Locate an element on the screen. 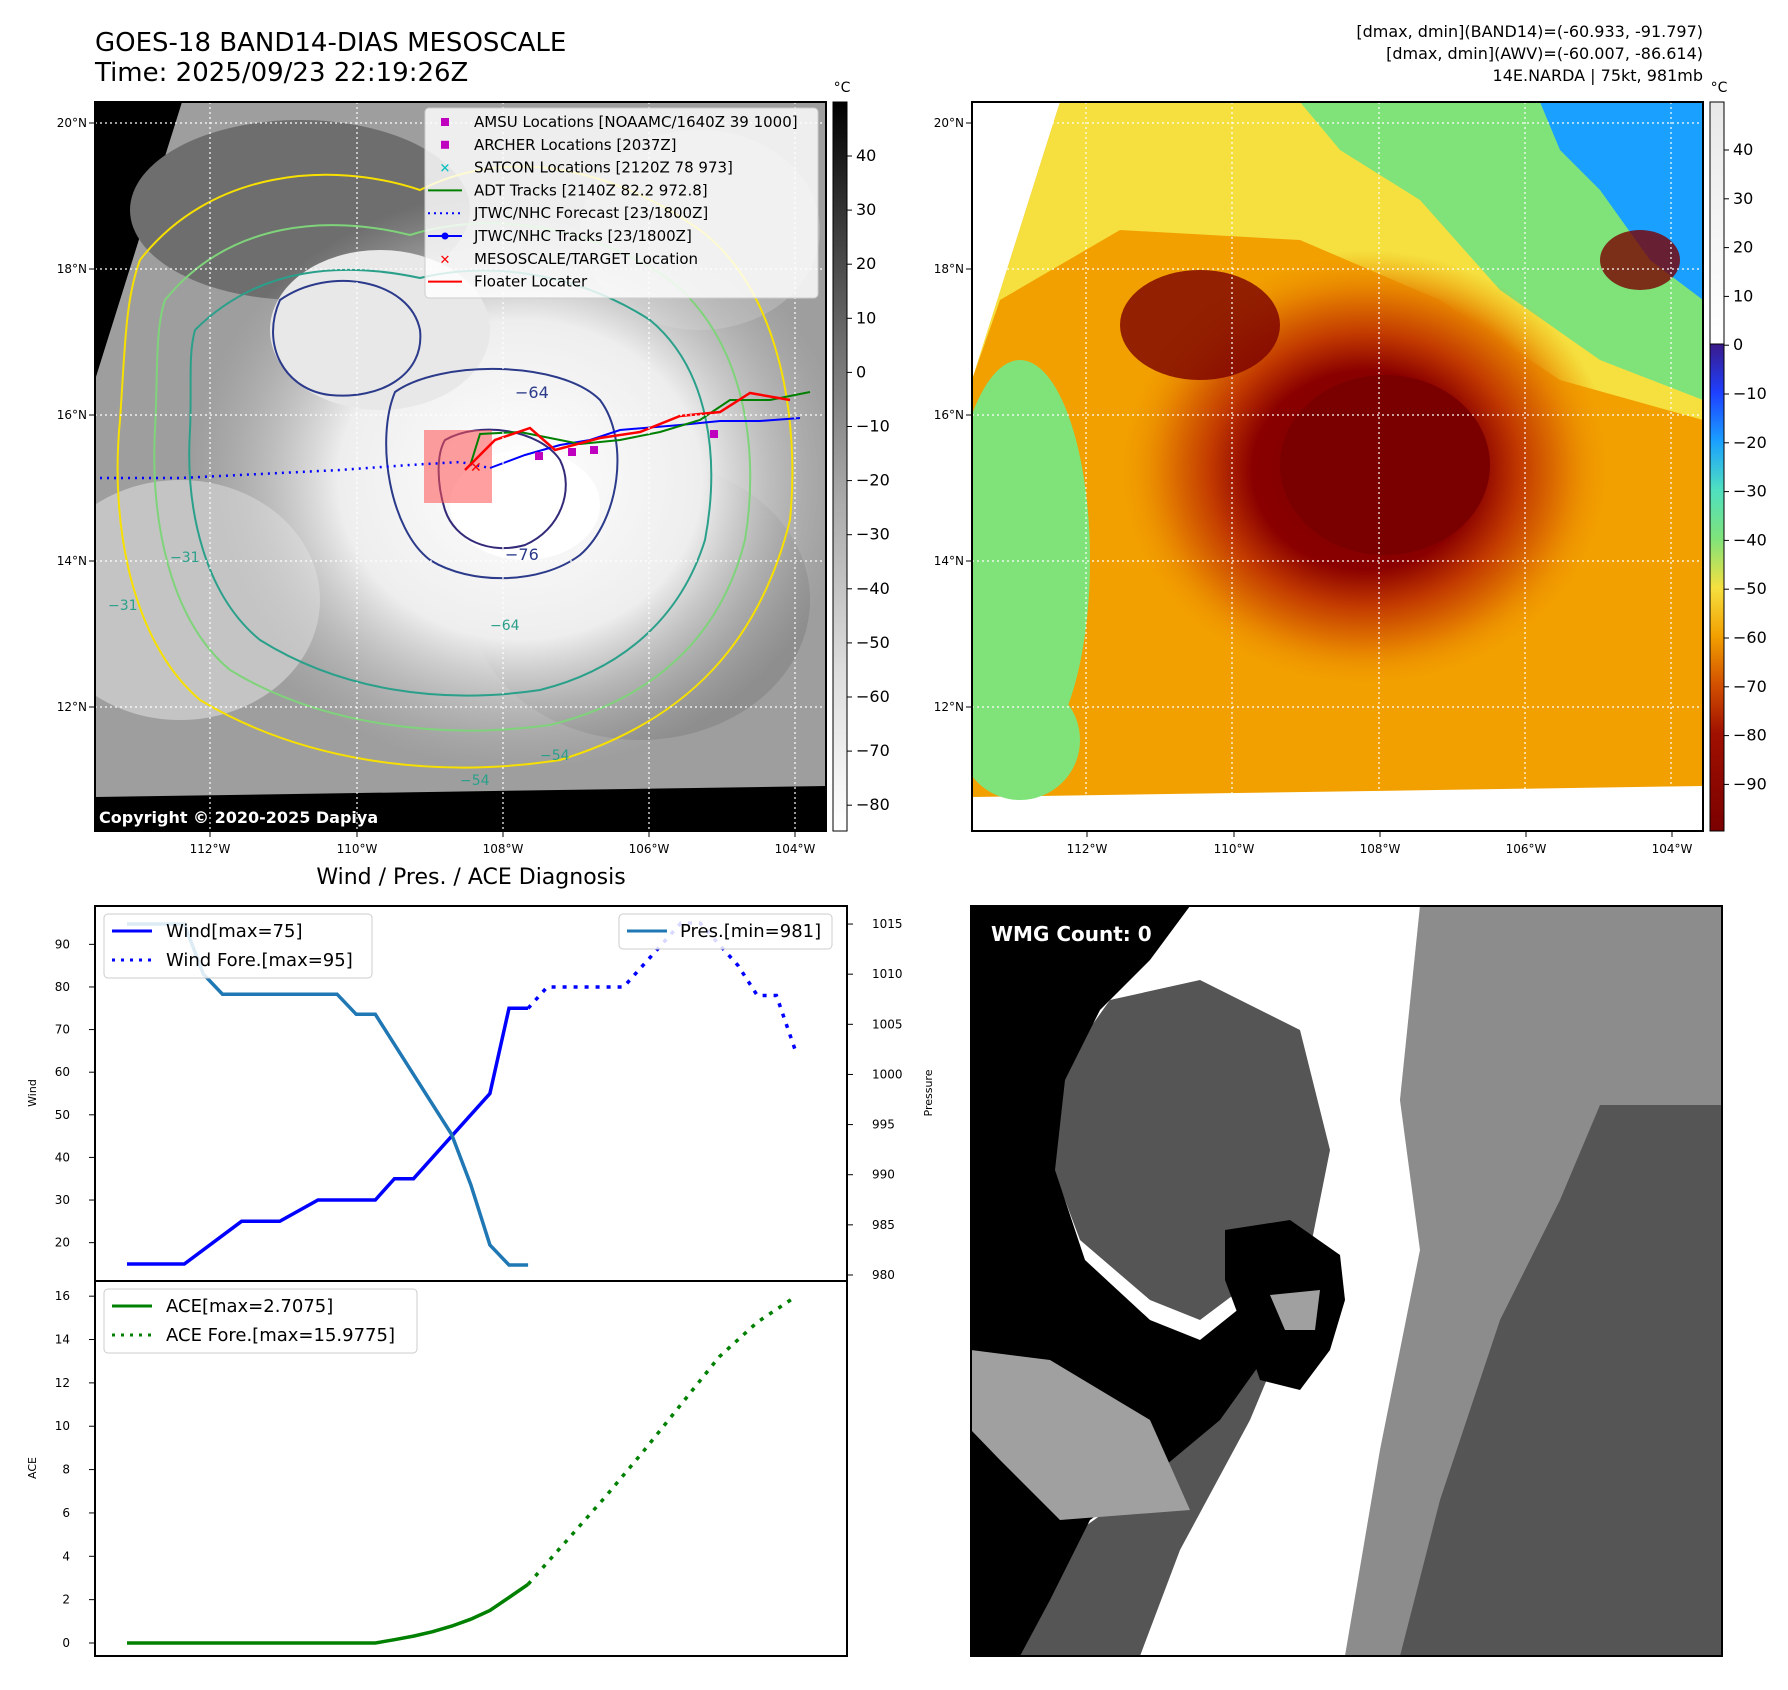 The image size is (1788, 1690). contour-label: −31 is located at coordinates (123, 606).